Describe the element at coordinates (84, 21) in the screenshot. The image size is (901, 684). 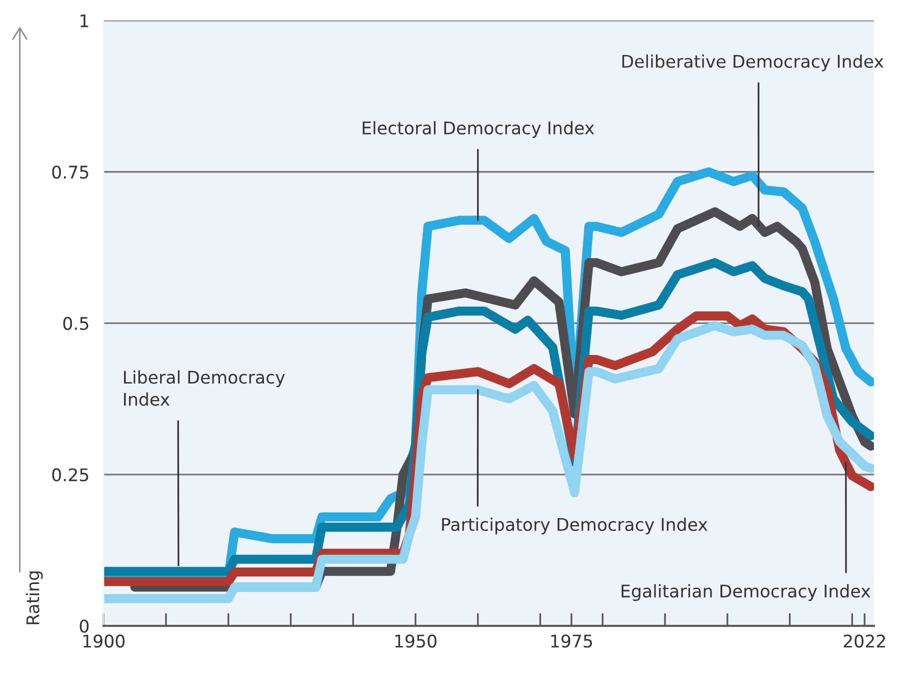
I see `y-tick-label: 1` at that location.